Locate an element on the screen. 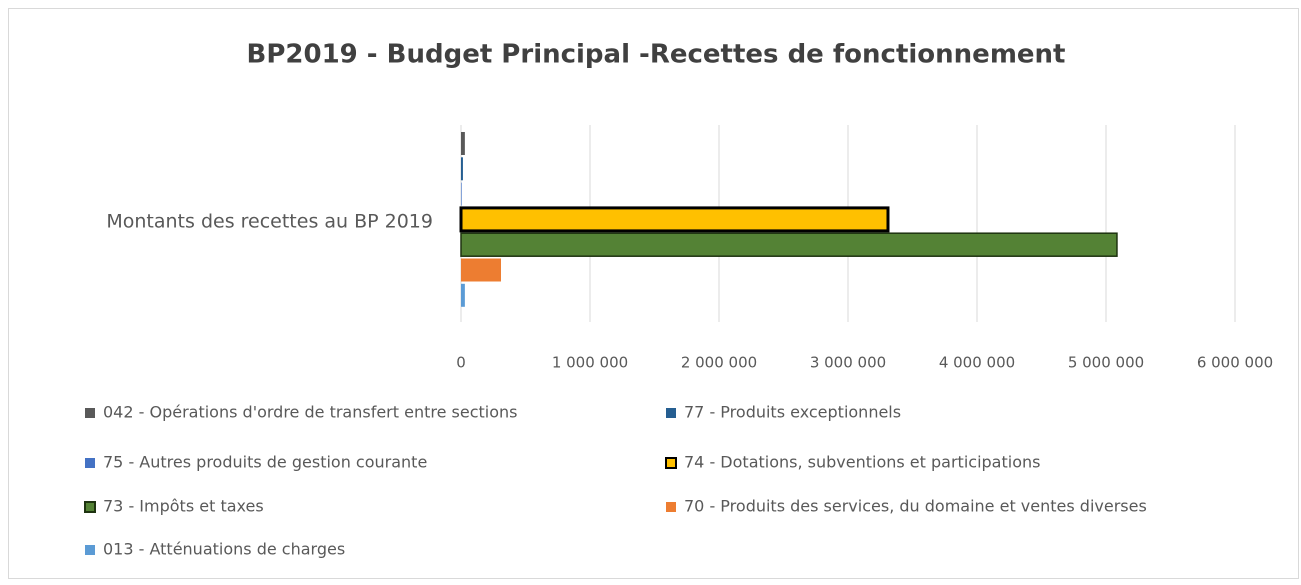 The image size is (1301, 585). category-label: Montants des recettes au BP 2019 is located at coordinates (269, 222).